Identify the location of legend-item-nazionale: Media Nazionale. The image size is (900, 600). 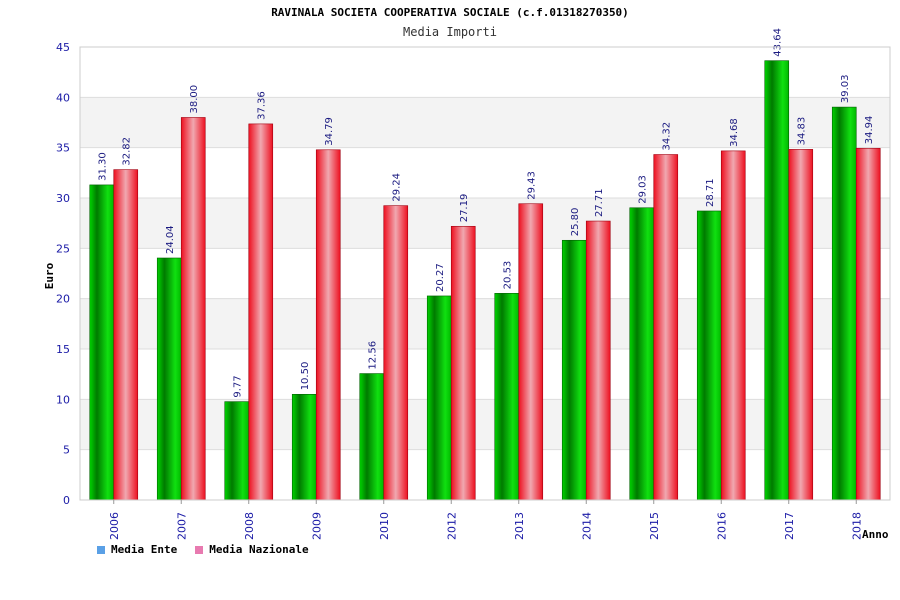
(252, 549).